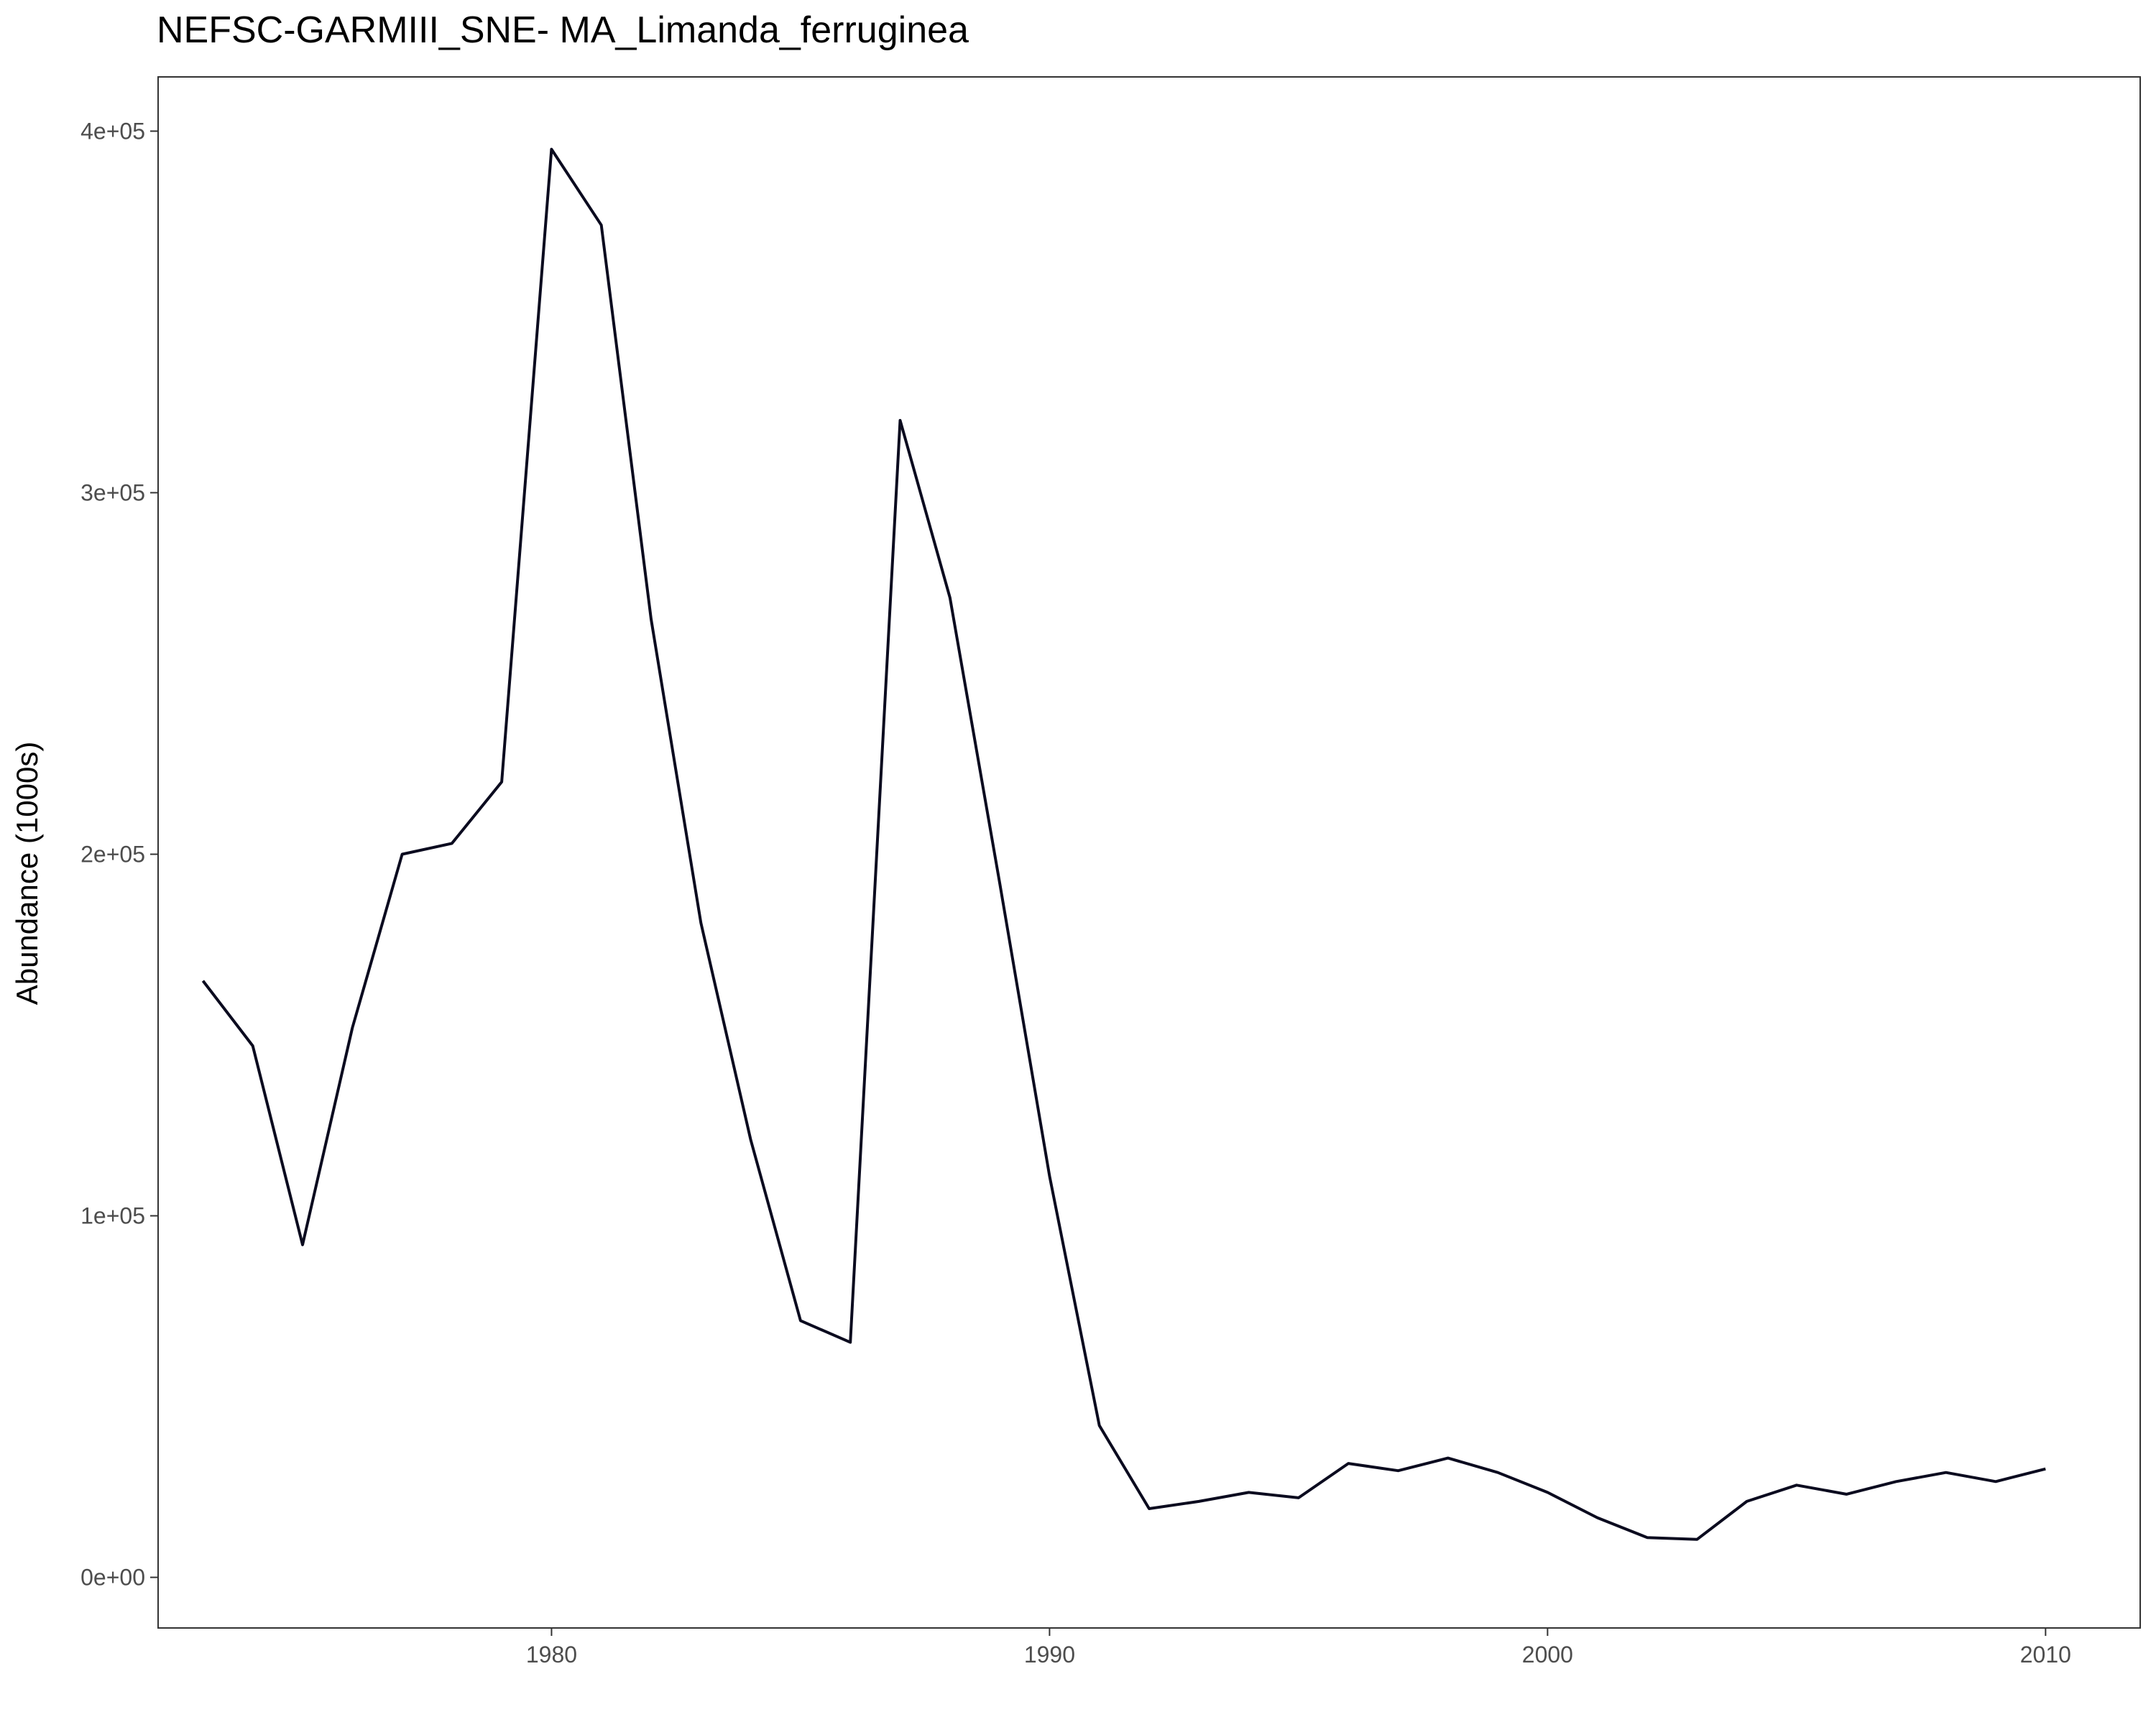  What do you see at coordinates (2045, 1655) in the screenshot?
I see `x-tick-label: 2010` at bounding box center [2045, 1655].